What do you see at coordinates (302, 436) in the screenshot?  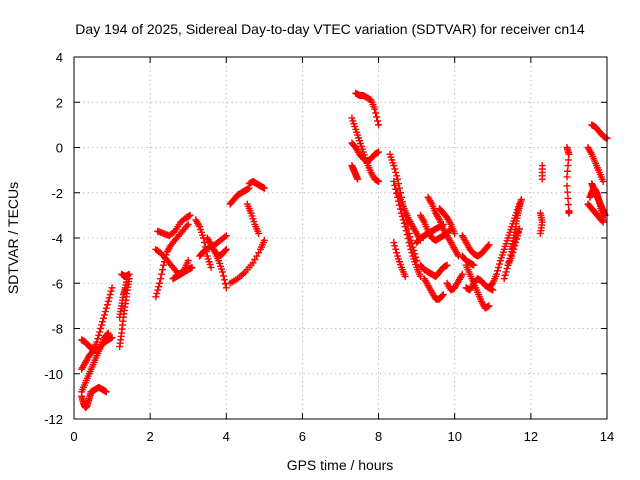 I see `x-tick-label: 6` at bounding box center [302, 436].